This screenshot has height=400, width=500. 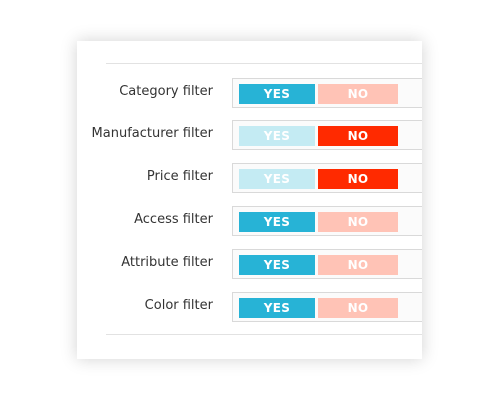 I want to click on filter-label: Manufacturer filter, so click(x=152, y=133).